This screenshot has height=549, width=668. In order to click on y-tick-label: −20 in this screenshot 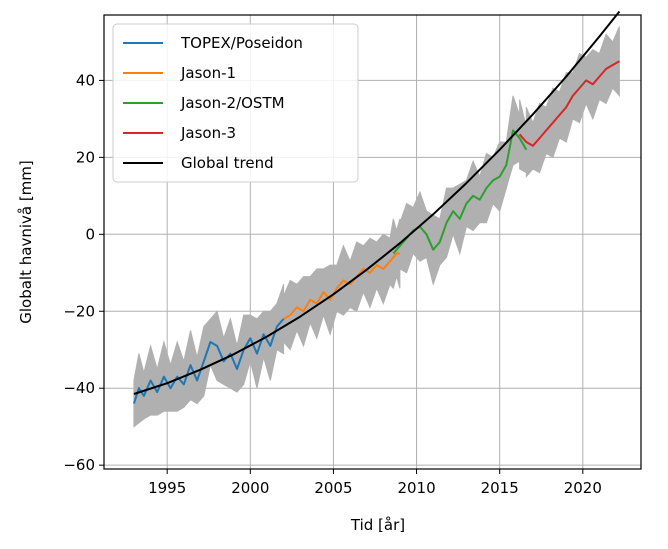, I will do `click(79, 311)`.